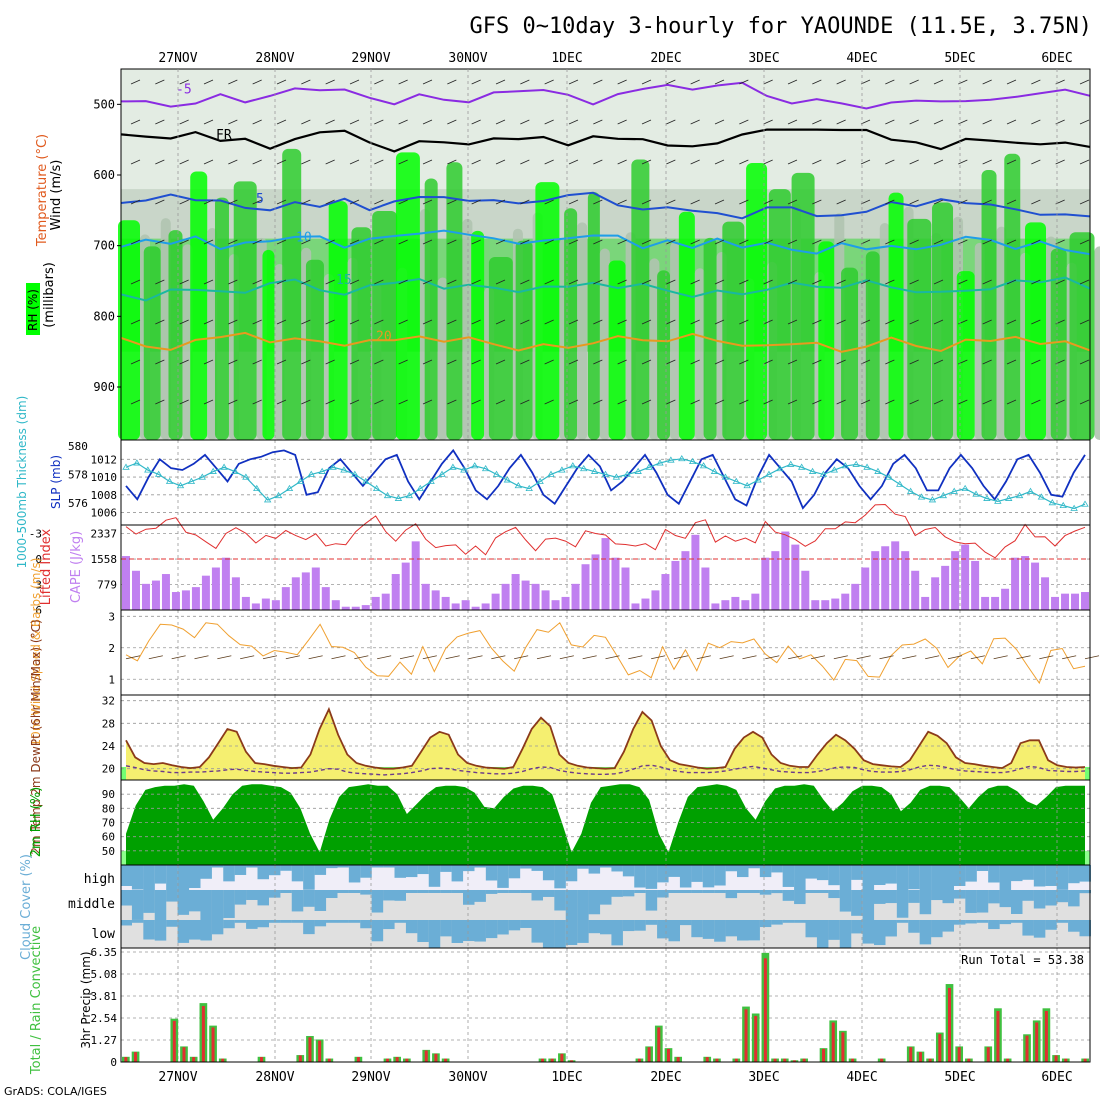  Describe the element at coordinates (370, 58) in the screenshot. I see `x-tick-label-top: 29NOV` at that location.